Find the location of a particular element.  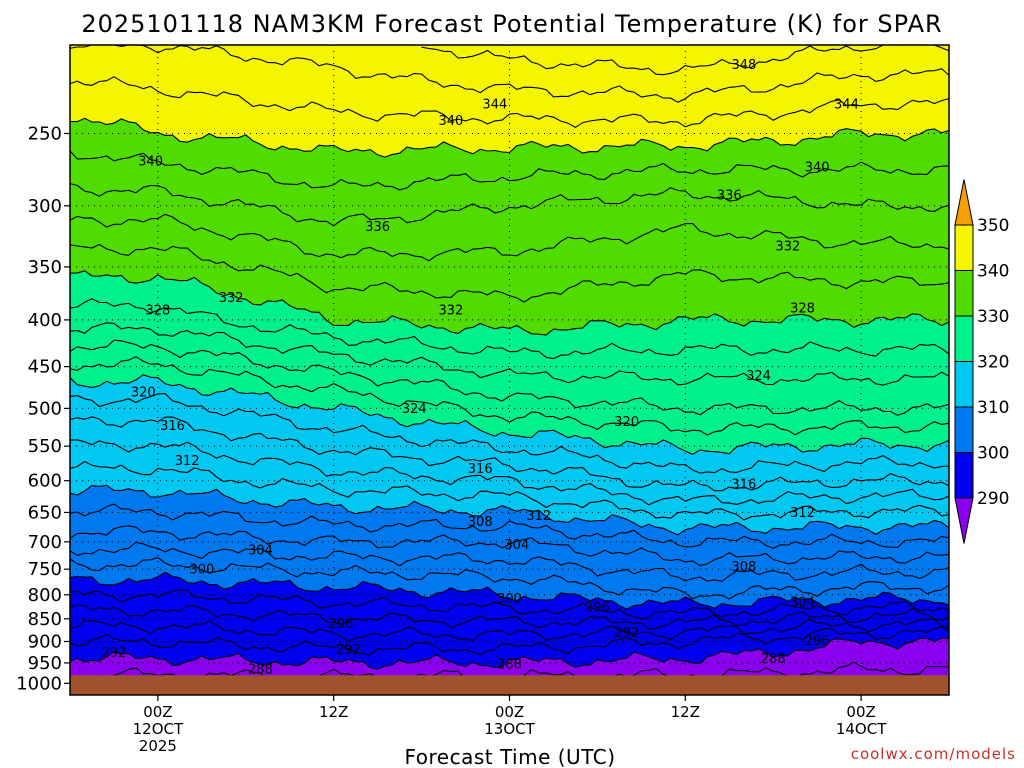

colorbar-label: 350 is located at coordinates (993, 226).